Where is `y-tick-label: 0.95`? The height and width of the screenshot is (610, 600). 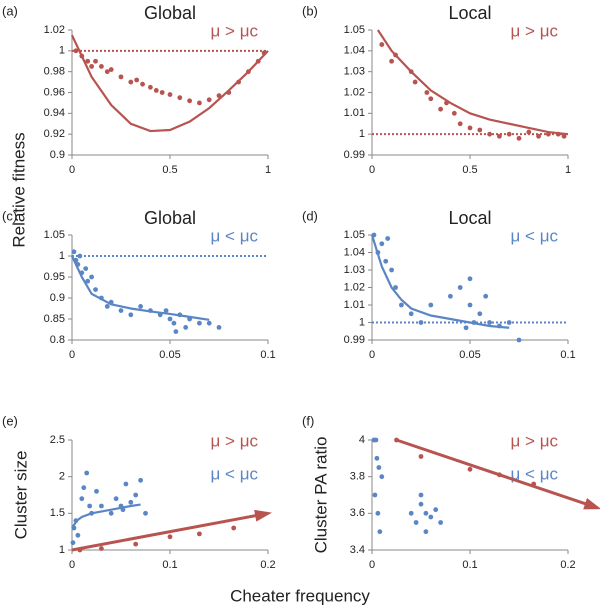 y-tick-label: 0.95 is located at coordinates (54, 277).